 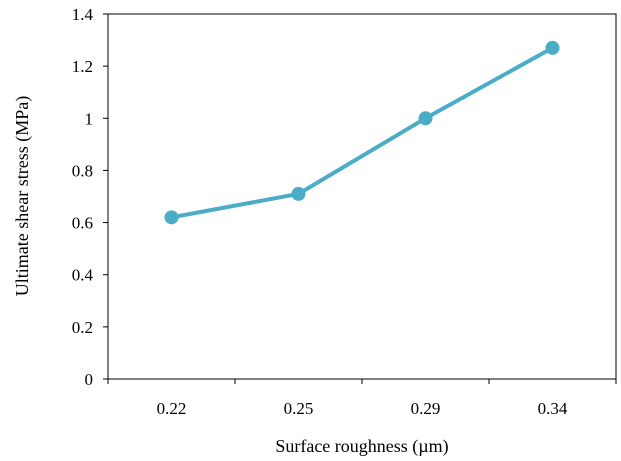 What do you see at coordinates (362, 398) in the screenshot?
I see `x-axis-ticks: 0.22 0.25 0.29 0.34` at bounding box center [362, 398].